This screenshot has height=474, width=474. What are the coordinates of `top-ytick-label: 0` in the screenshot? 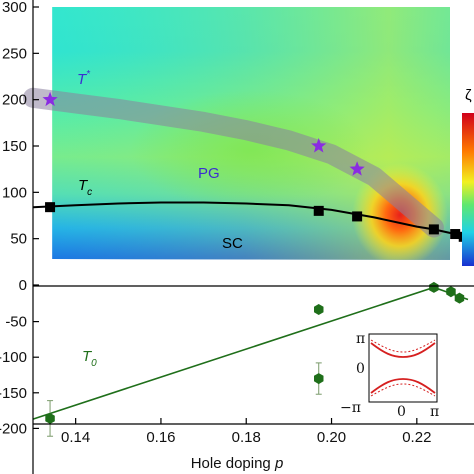 It's located at (23, 285).